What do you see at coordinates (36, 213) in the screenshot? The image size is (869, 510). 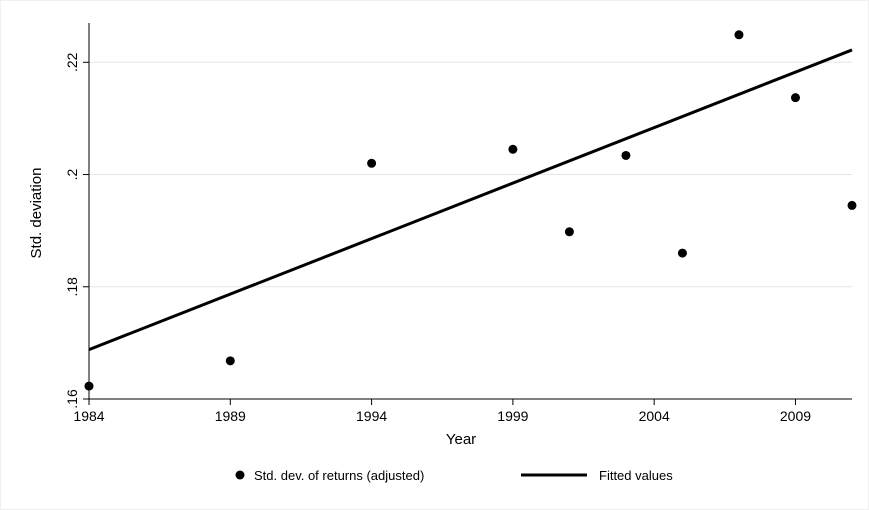 I see `y-axis-title: Std. deviation` at bounding box center [36, 213].